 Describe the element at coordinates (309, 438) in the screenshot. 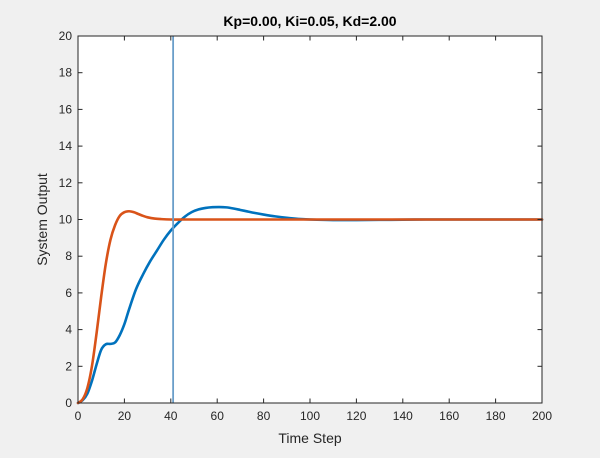

I see `x-axis-label: Time Step` at that location.